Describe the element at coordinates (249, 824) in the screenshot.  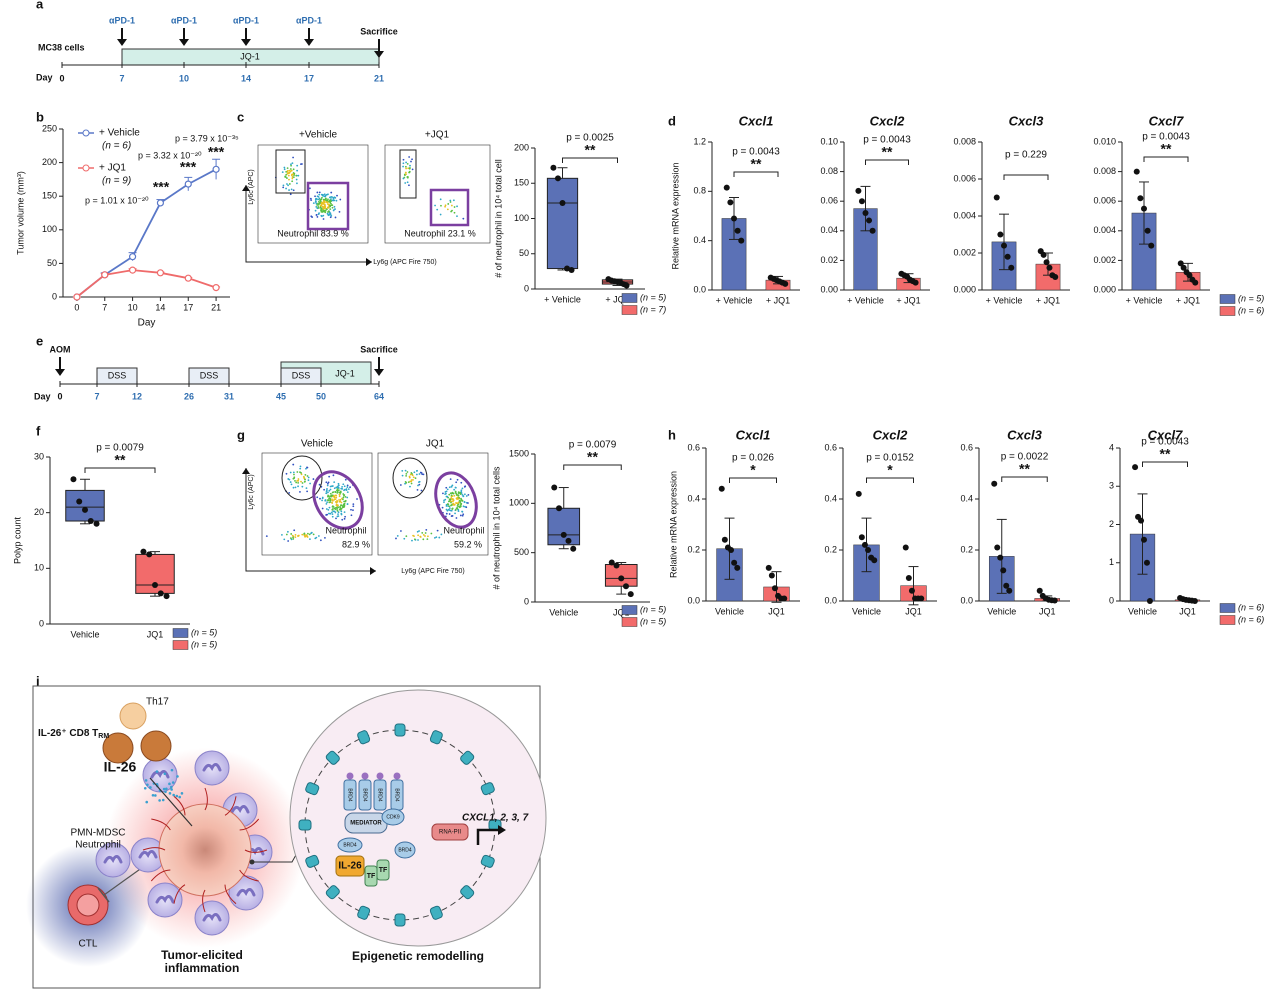
I see `vessel` at that location.